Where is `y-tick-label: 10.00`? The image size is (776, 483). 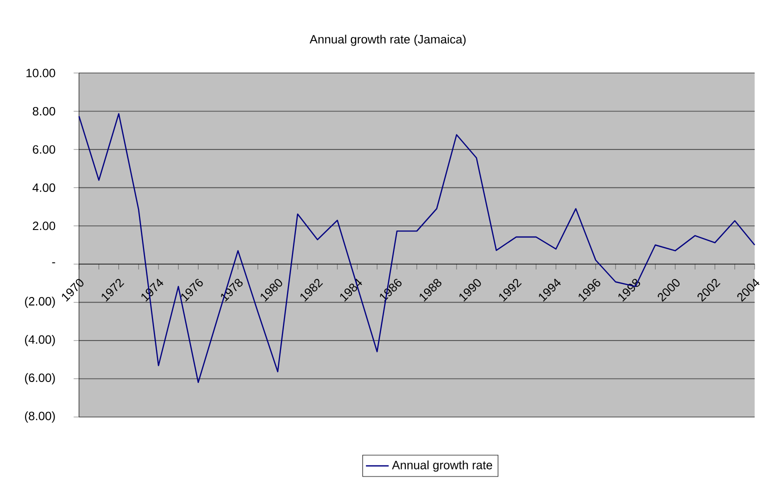
y-tick-label: 10.00 is located at coordinates (41, 73).